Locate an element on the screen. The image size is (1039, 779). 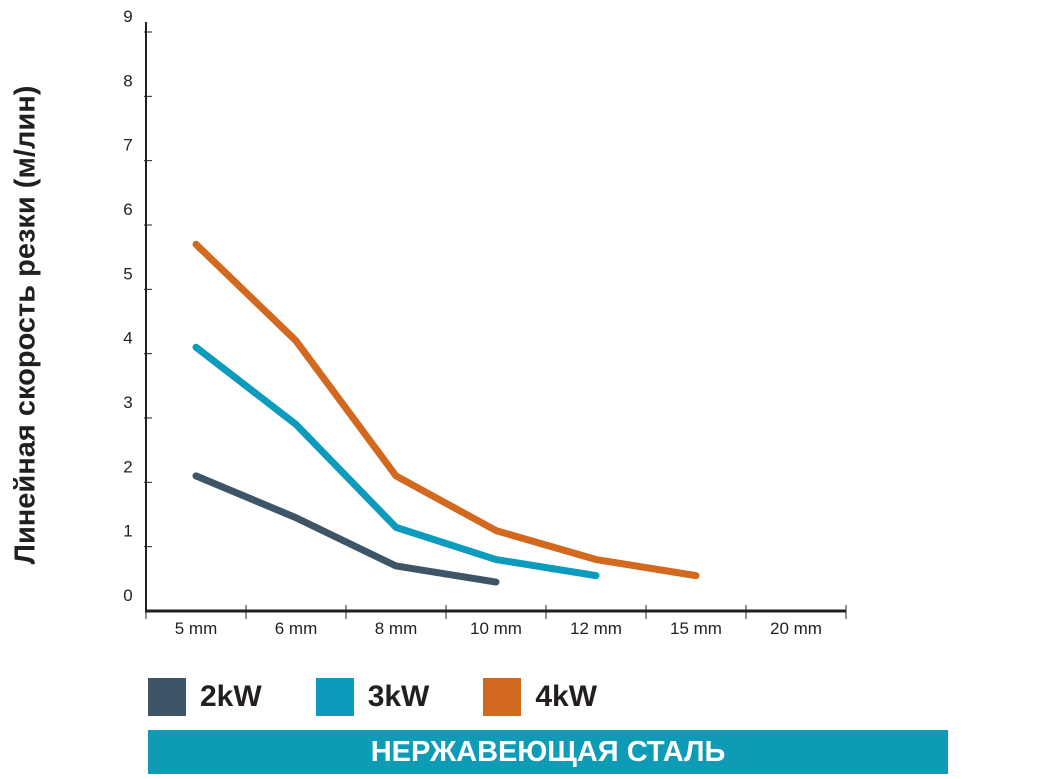
legend-item-2kw: 2kW is located at coordinates (205, 697).